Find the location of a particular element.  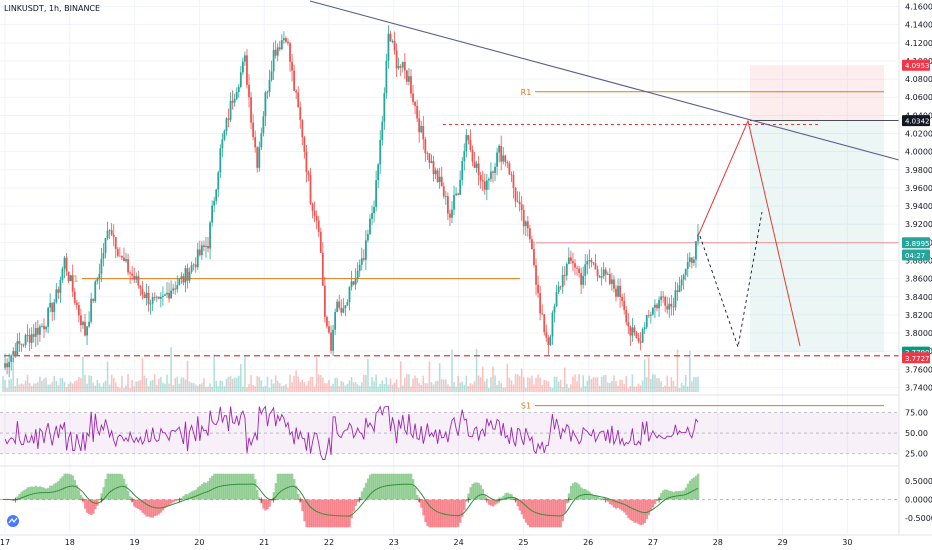

chart-title: LINKUSDT, 1h, BINANCE is located at coordinates (52, 8).